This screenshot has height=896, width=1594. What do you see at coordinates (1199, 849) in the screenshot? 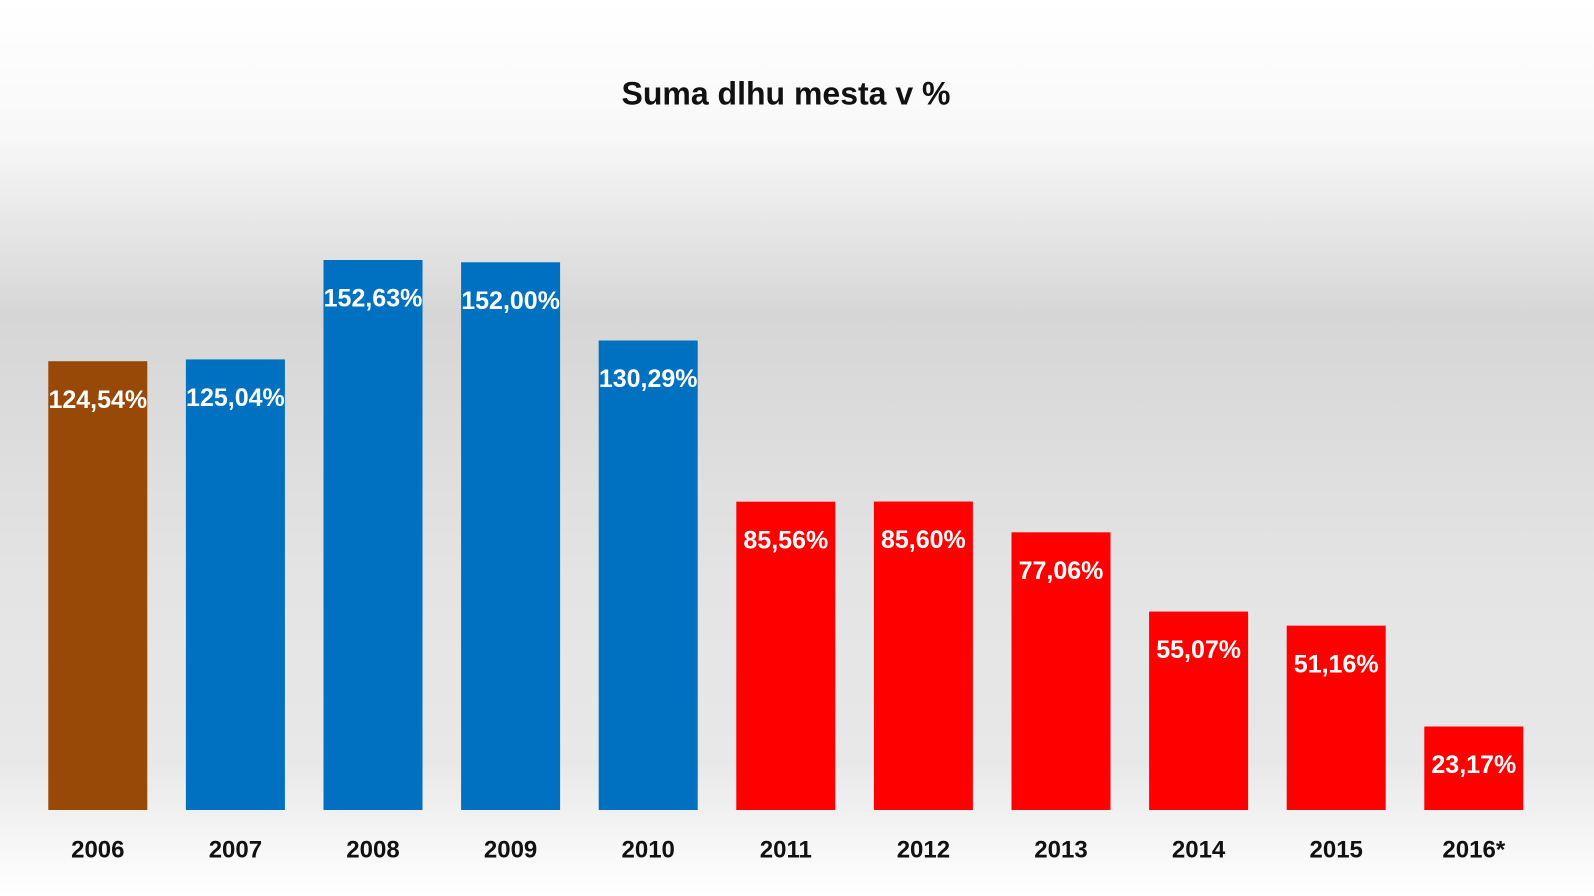
I see `x-tick-label: 2014` at bounding box center [1199, 849].